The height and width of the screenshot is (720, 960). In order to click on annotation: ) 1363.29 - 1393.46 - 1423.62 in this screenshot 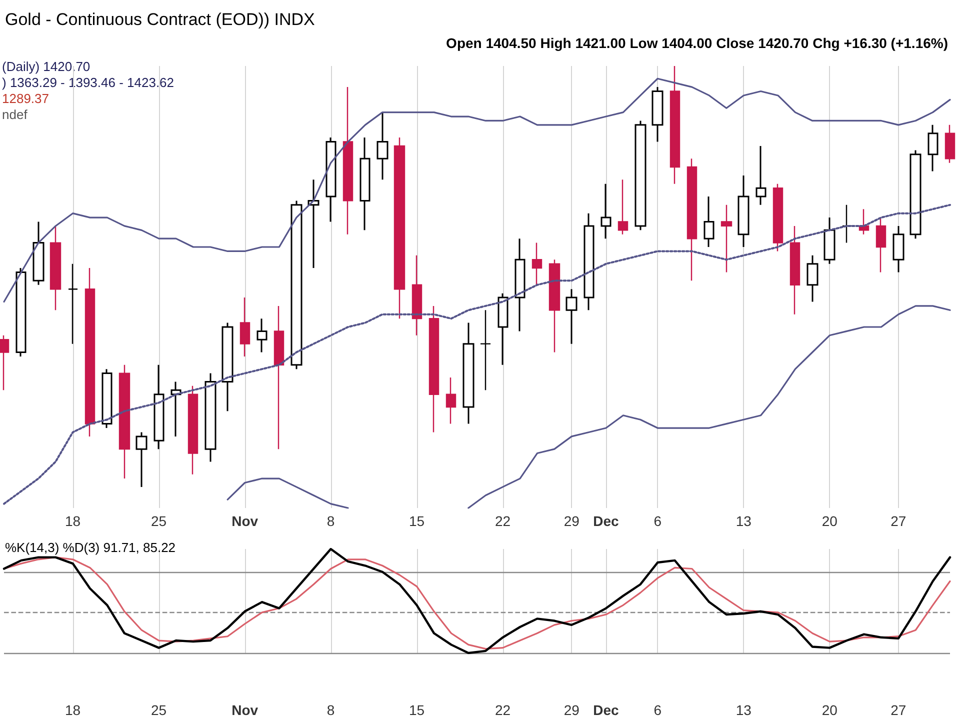, I will do `click(88, 82)`.